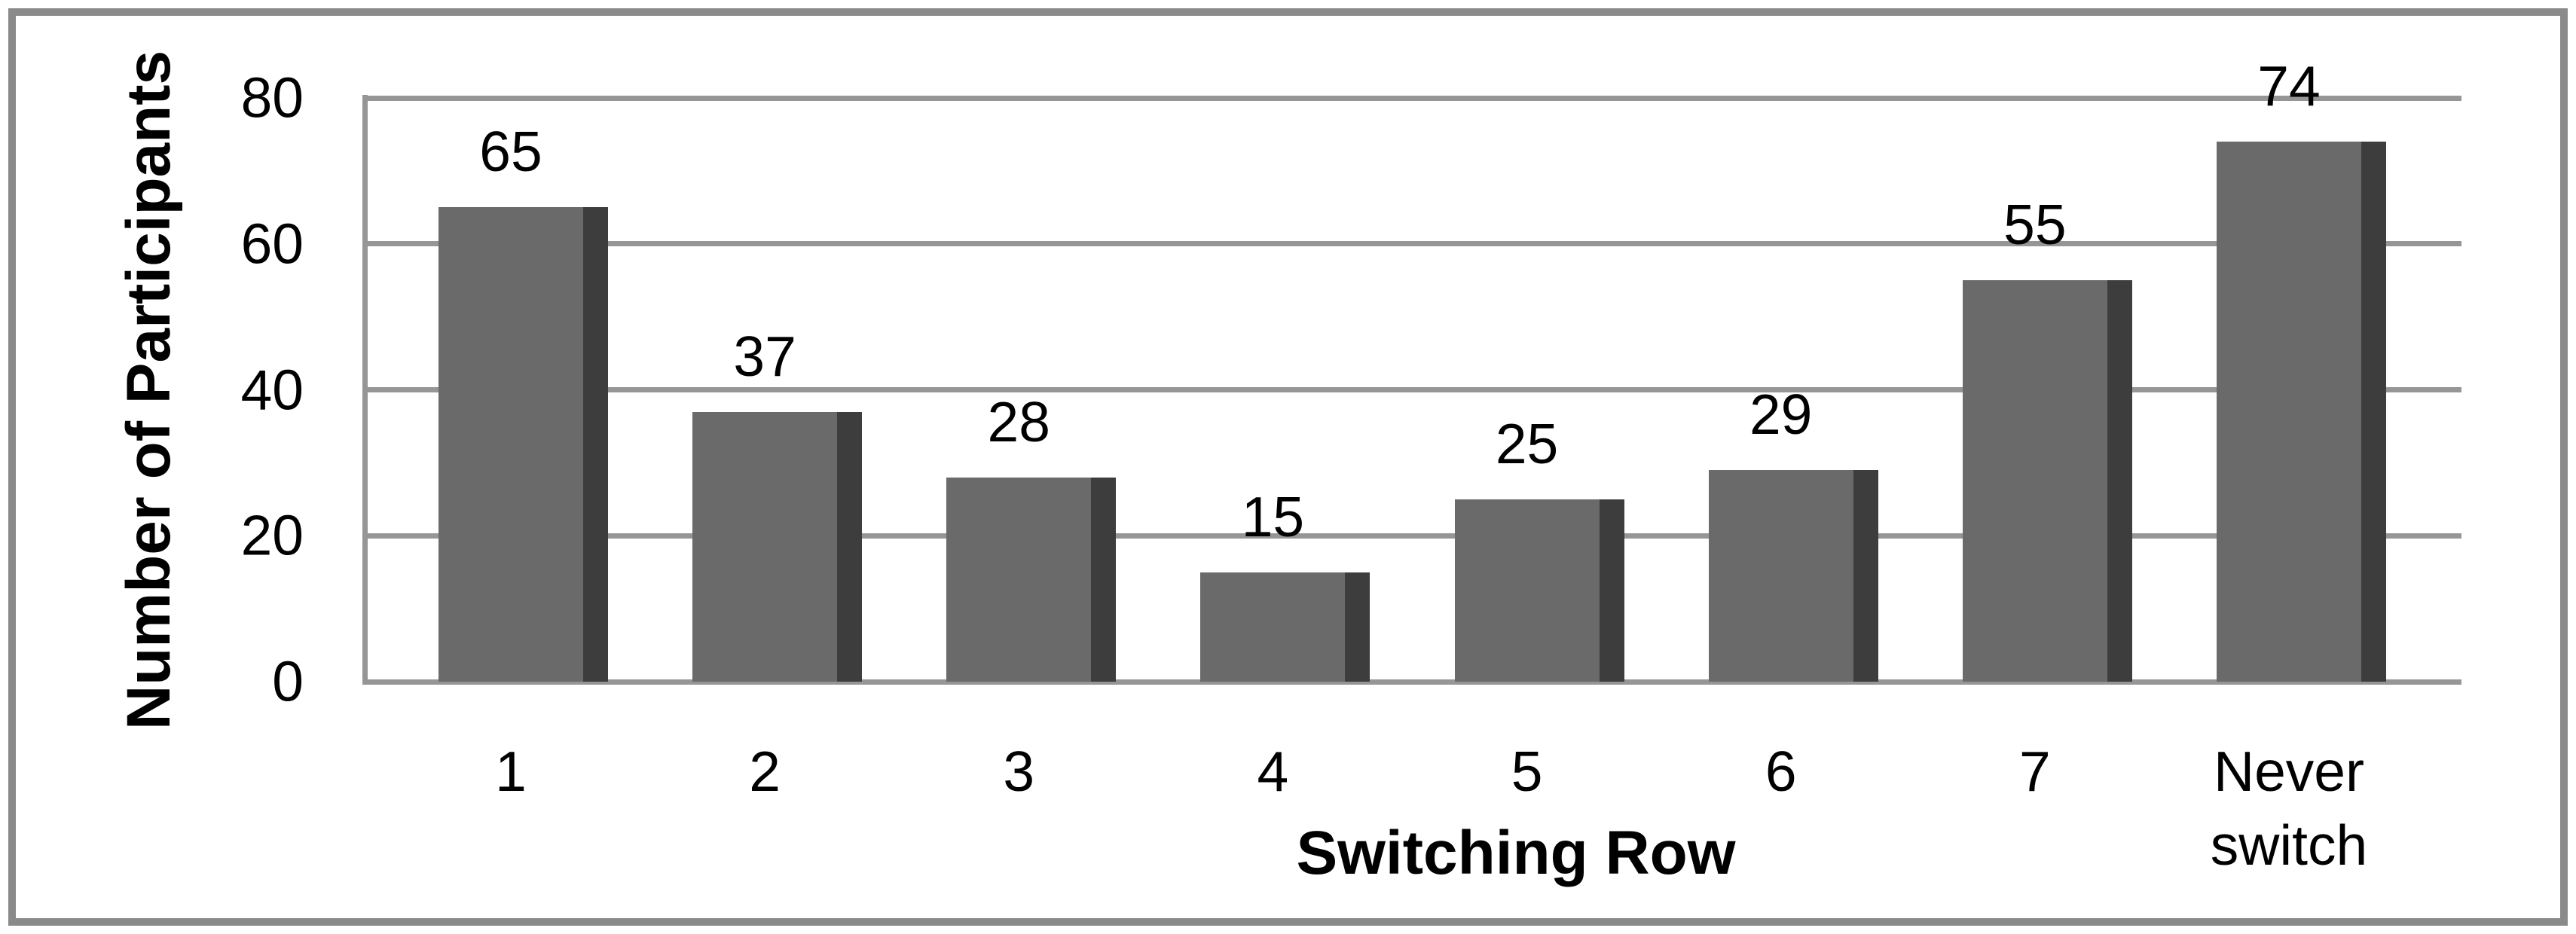 Image resolution: width=2576 pixels, height=934 pixels. What do you see at coordinates (2289, 808) in the screenshot?
I see `x-category-label: Never switch` at bounding box center [2289, 808].